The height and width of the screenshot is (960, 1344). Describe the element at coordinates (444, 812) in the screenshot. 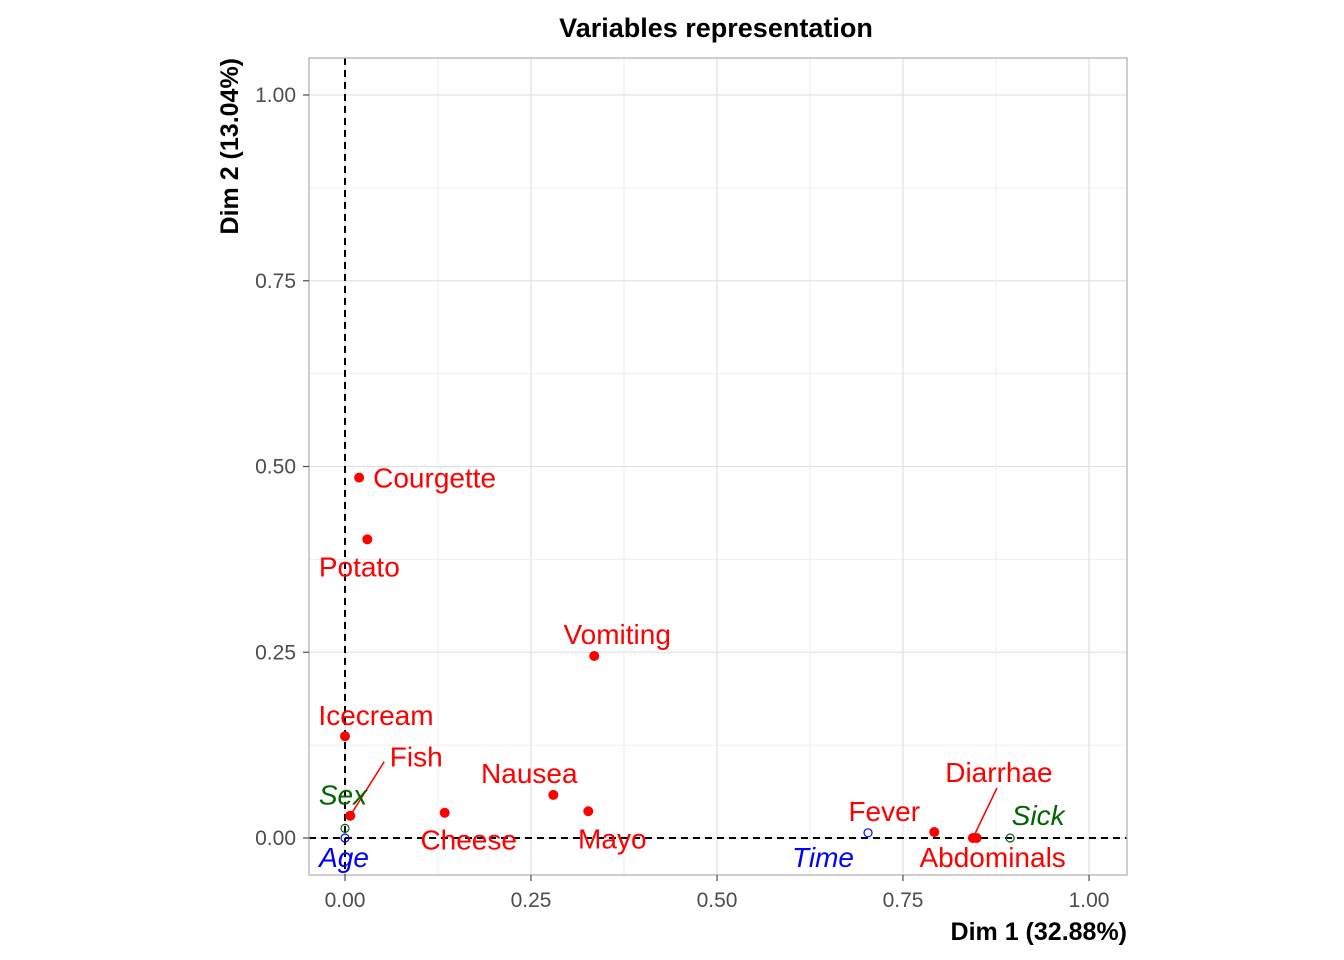

I see `point-cheese` at that location.